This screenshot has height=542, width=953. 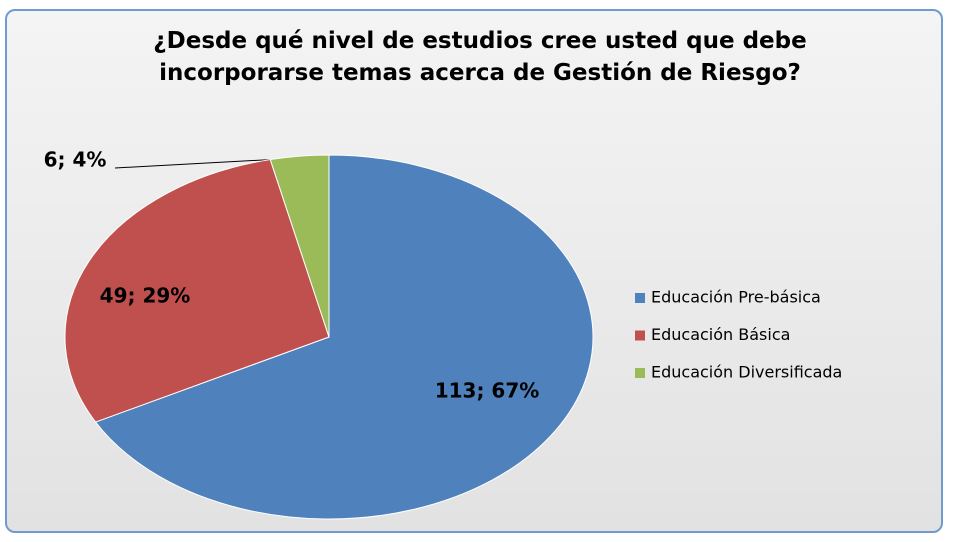 What do you see at coordinates (487, 391) in the screenshot?
I see `data-label: 113; 67%` at bounding box center [487, 391].